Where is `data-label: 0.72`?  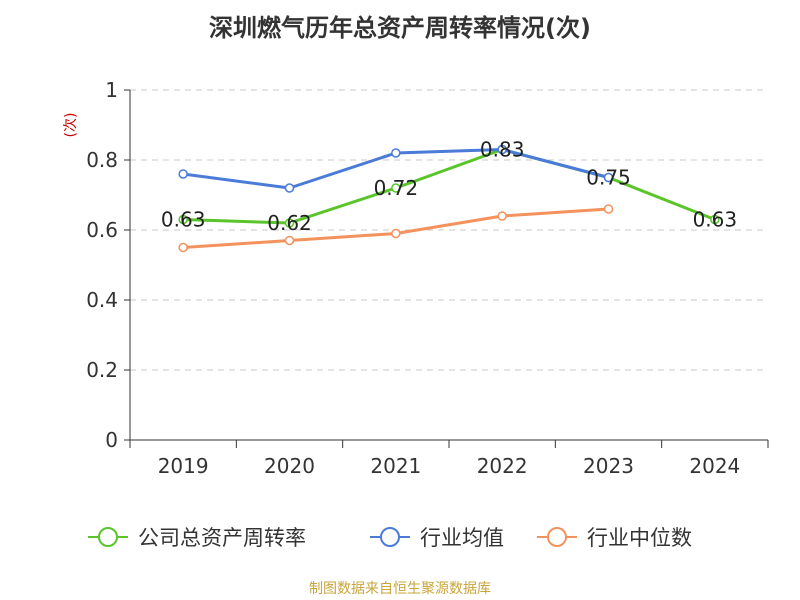
data-label: 0.72 is located at coordinates (396, 188).